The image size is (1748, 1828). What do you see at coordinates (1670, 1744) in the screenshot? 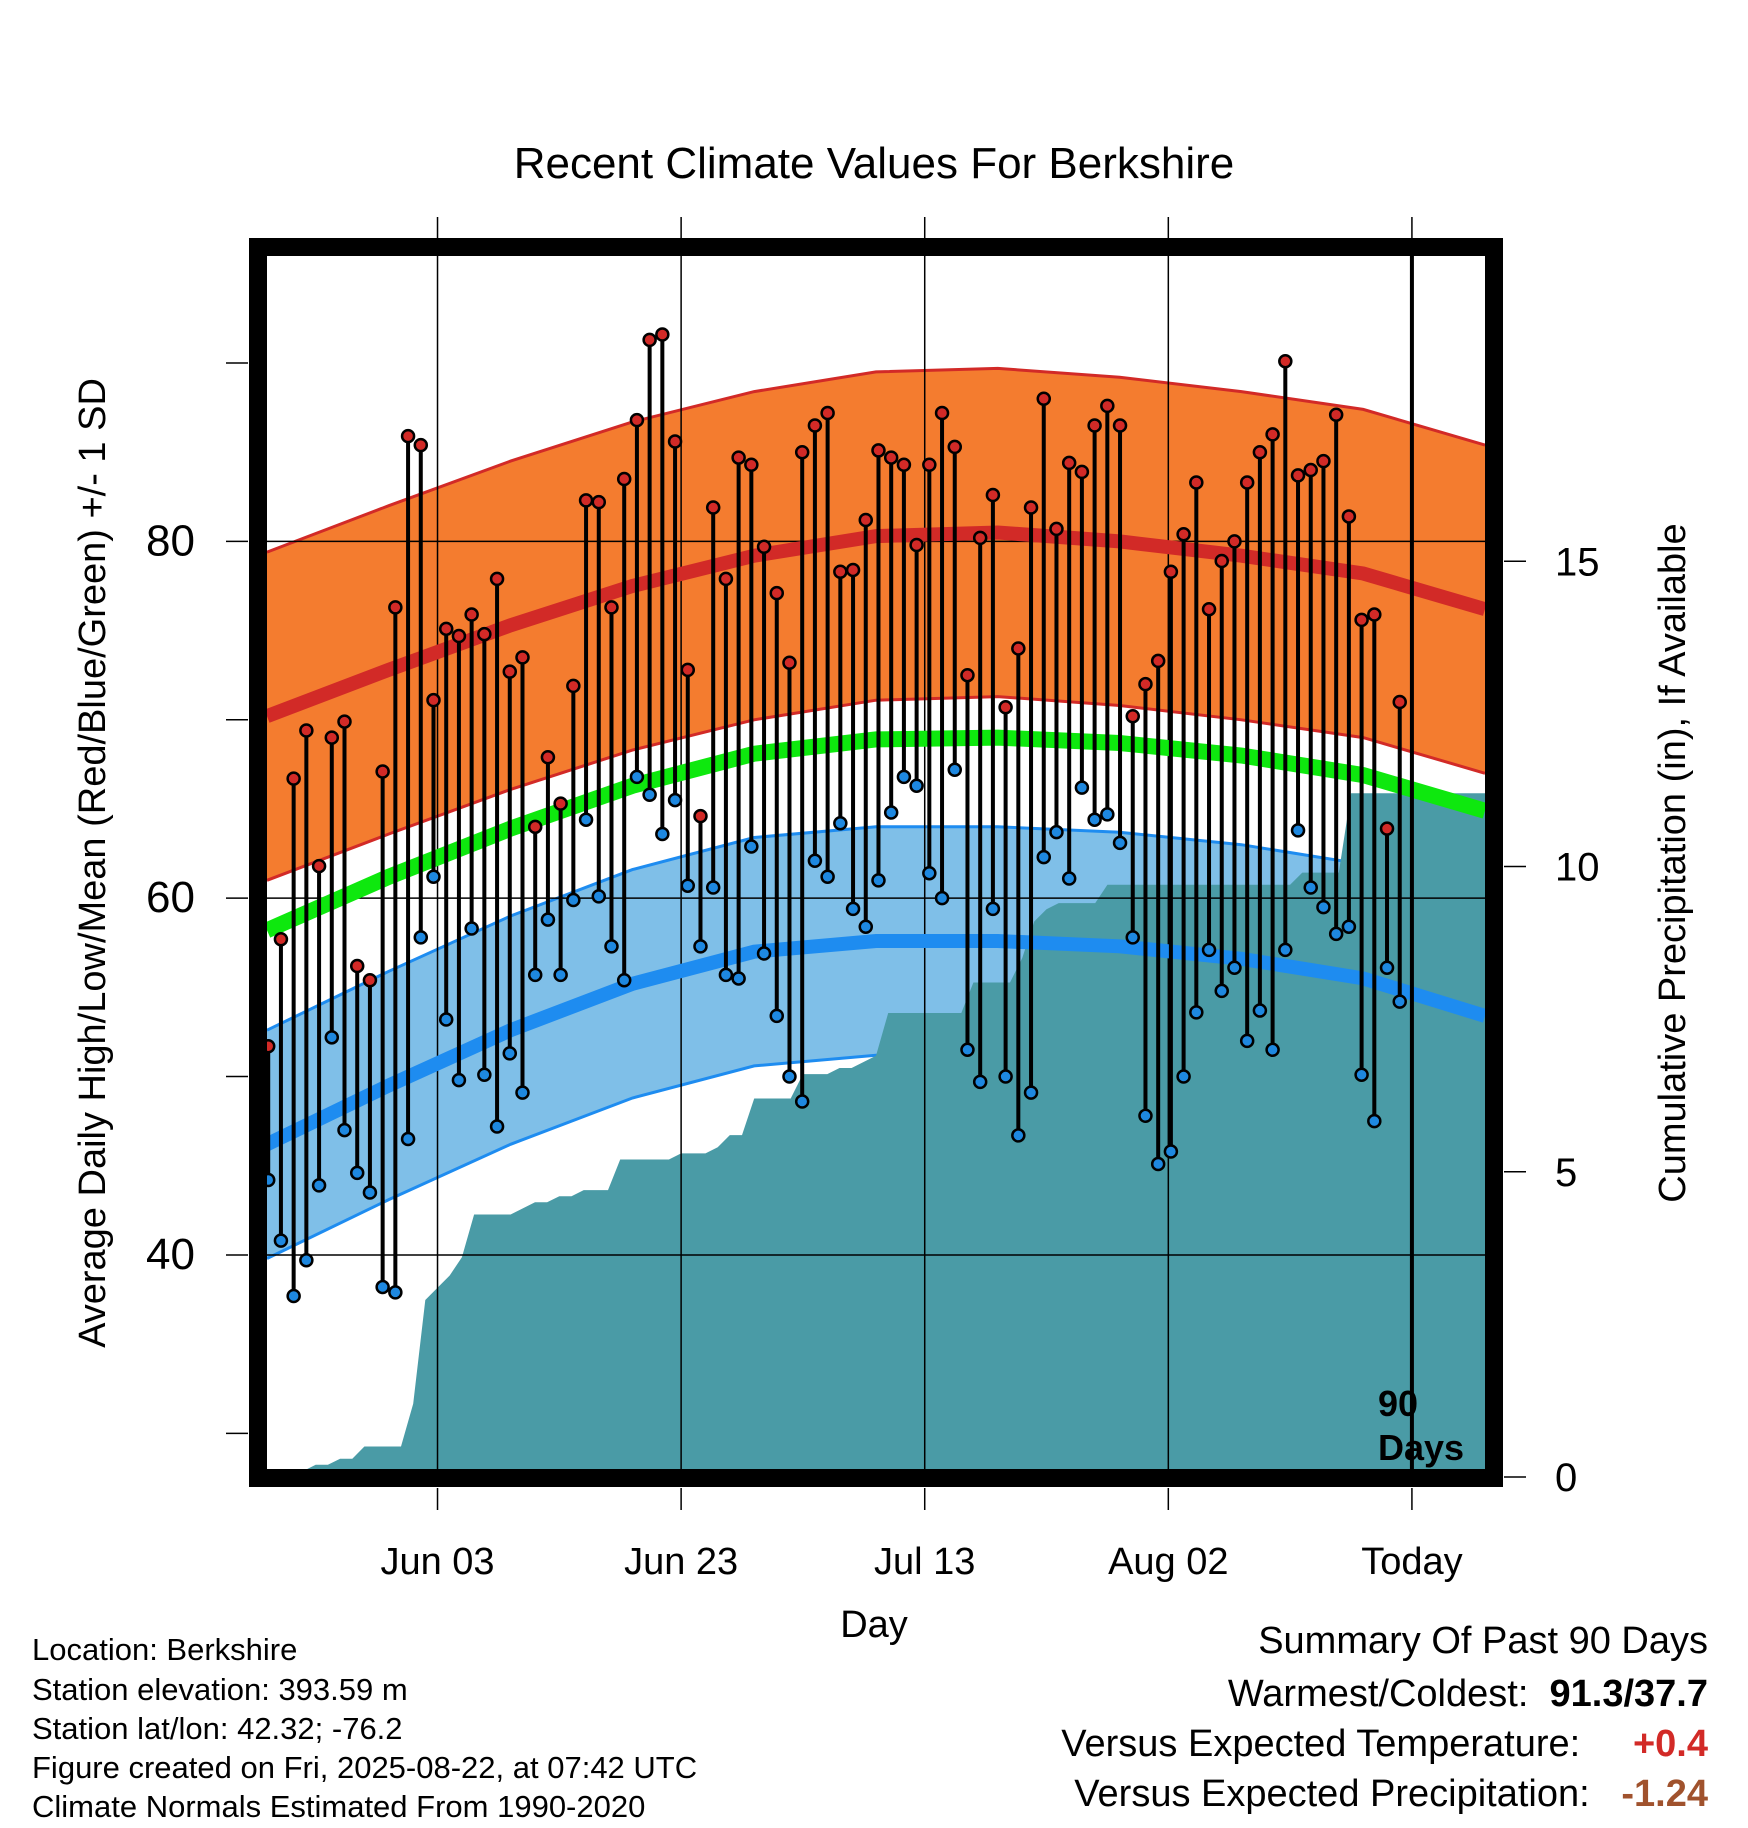
I see `summary-temp-value: +0.4` at bounding box center [1670, 1744].